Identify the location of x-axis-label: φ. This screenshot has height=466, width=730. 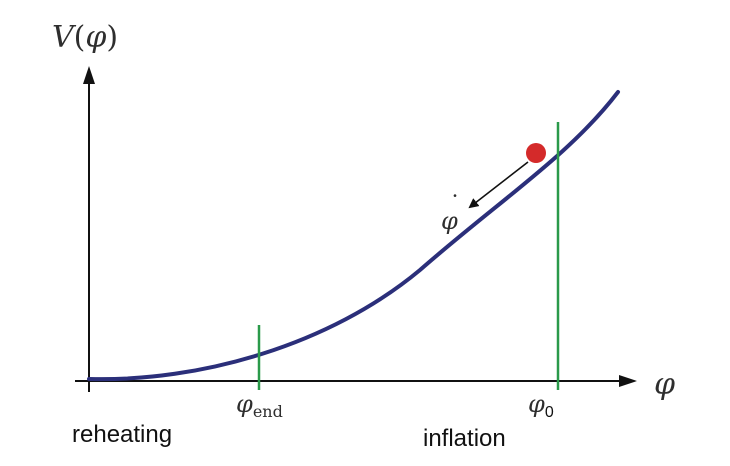
(664, 384).